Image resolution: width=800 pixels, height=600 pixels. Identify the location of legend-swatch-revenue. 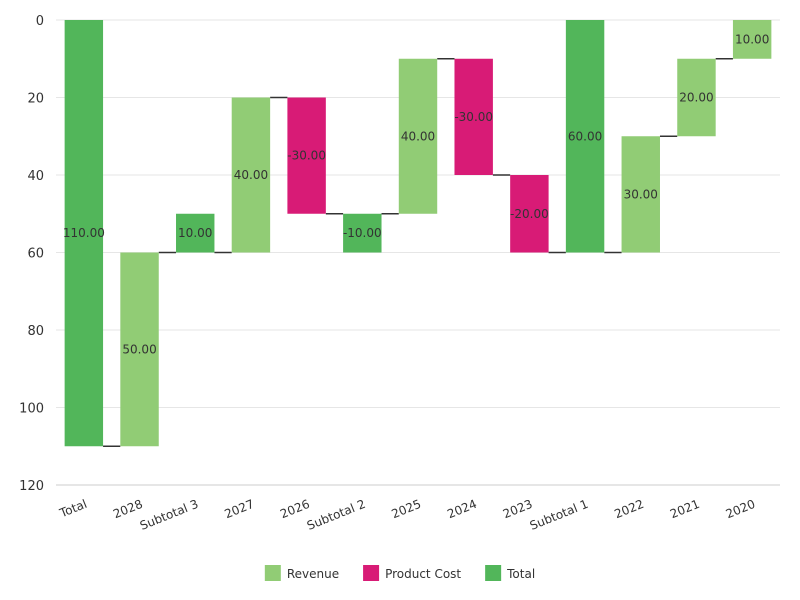
(272, 573).